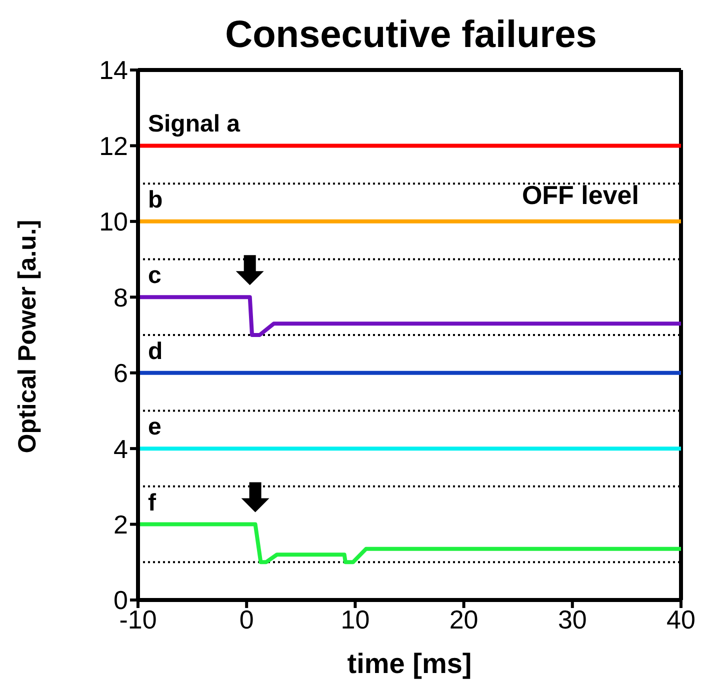  What do you see at coordinates (121, 449) in the screenshot?
I see `y-tick-label: 4` at bounding box center [121, 449].